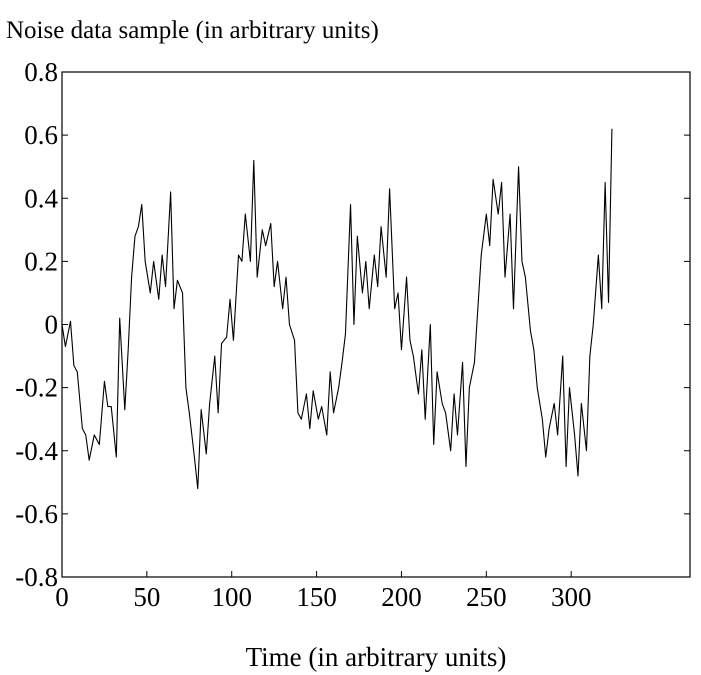 Image resolution: width=701 pixels, height=675 pixels. What do you see at coordinates (36, 451) in the screenshot?
I see `y-tick-label: -0.4` at bounding box center [36, 451].